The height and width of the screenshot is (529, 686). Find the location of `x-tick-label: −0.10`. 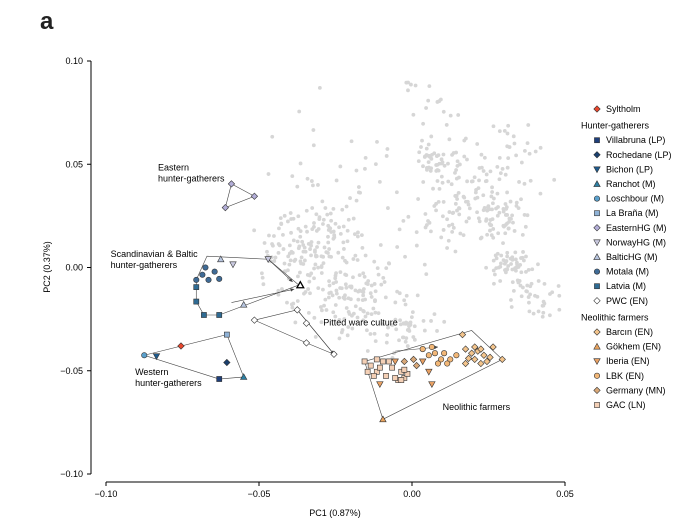

x-tick-label: −0.10 is located at coordinates (106, 494).